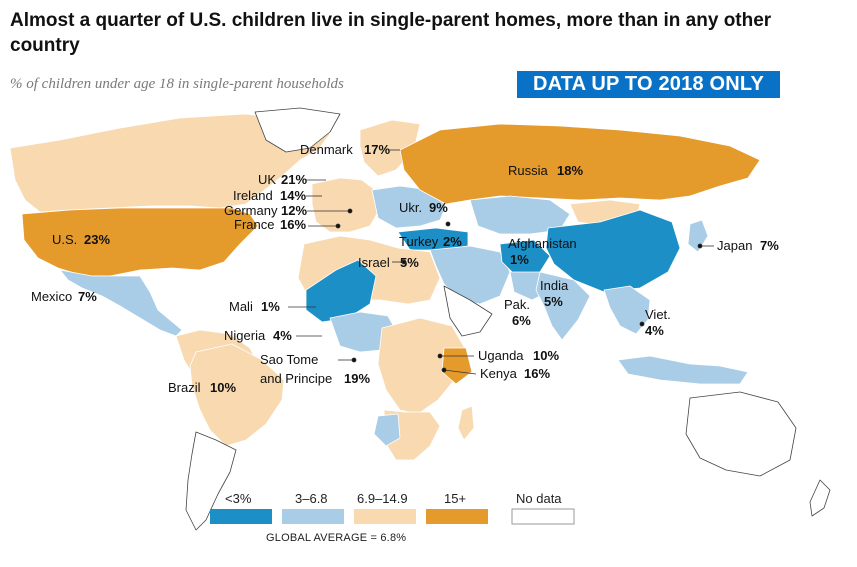 The image size is (857, 567). I want to click on region-brazil, so click(237, 395).